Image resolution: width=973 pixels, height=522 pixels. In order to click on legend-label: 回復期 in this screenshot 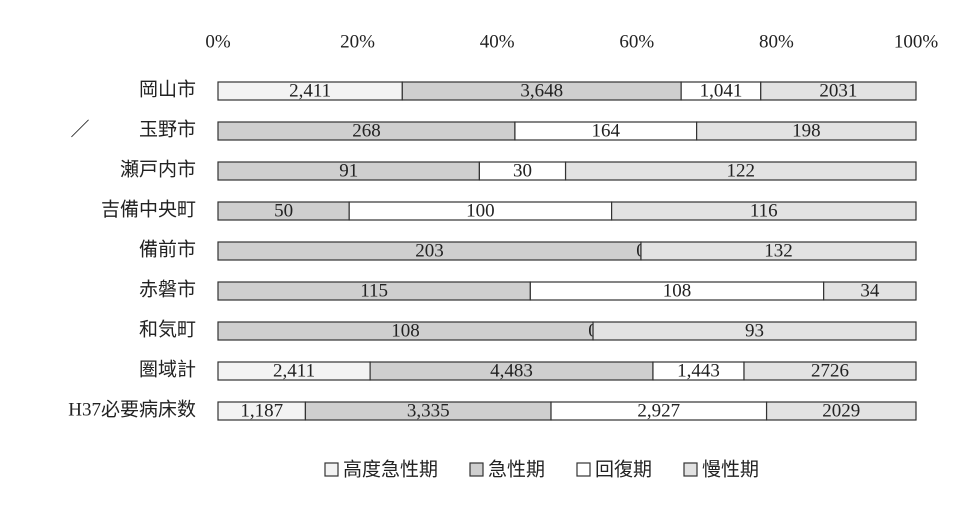, I will do `click(623, 469)`.